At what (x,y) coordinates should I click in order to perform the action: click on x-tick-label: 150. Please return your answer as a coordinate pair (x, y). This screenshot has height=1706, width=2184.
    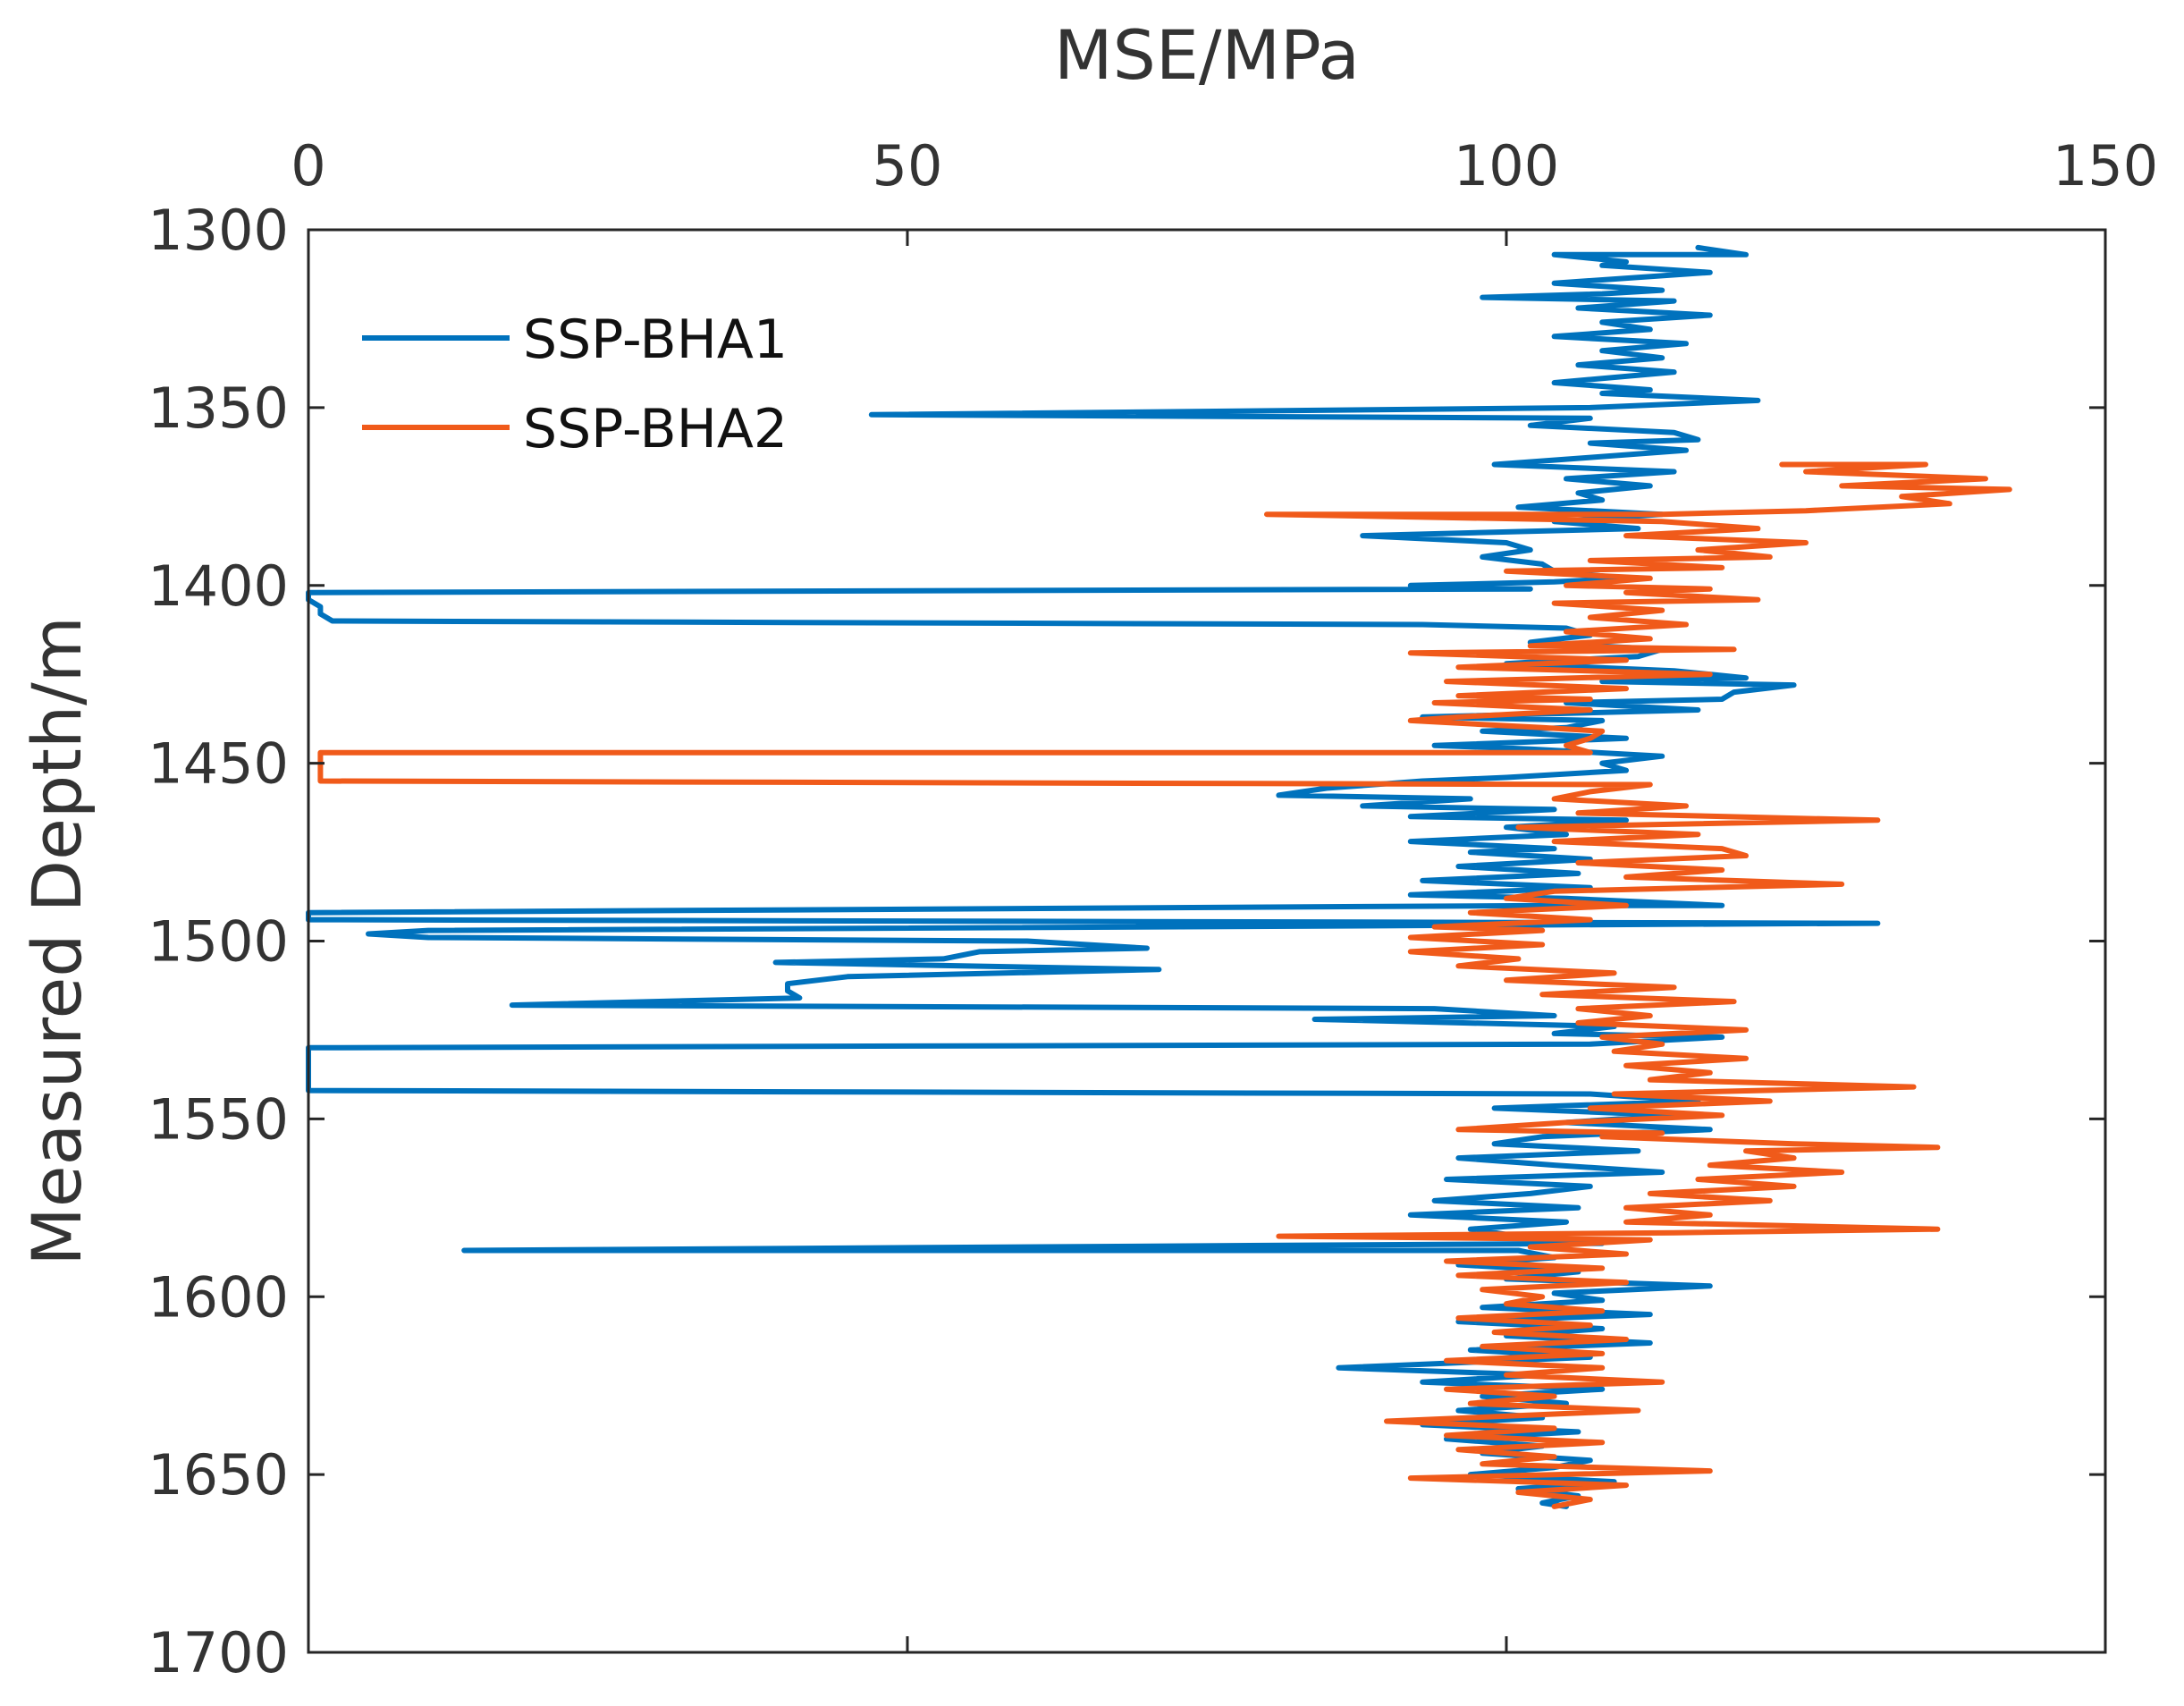
    Looking at the image, I should click on (2105, 165).